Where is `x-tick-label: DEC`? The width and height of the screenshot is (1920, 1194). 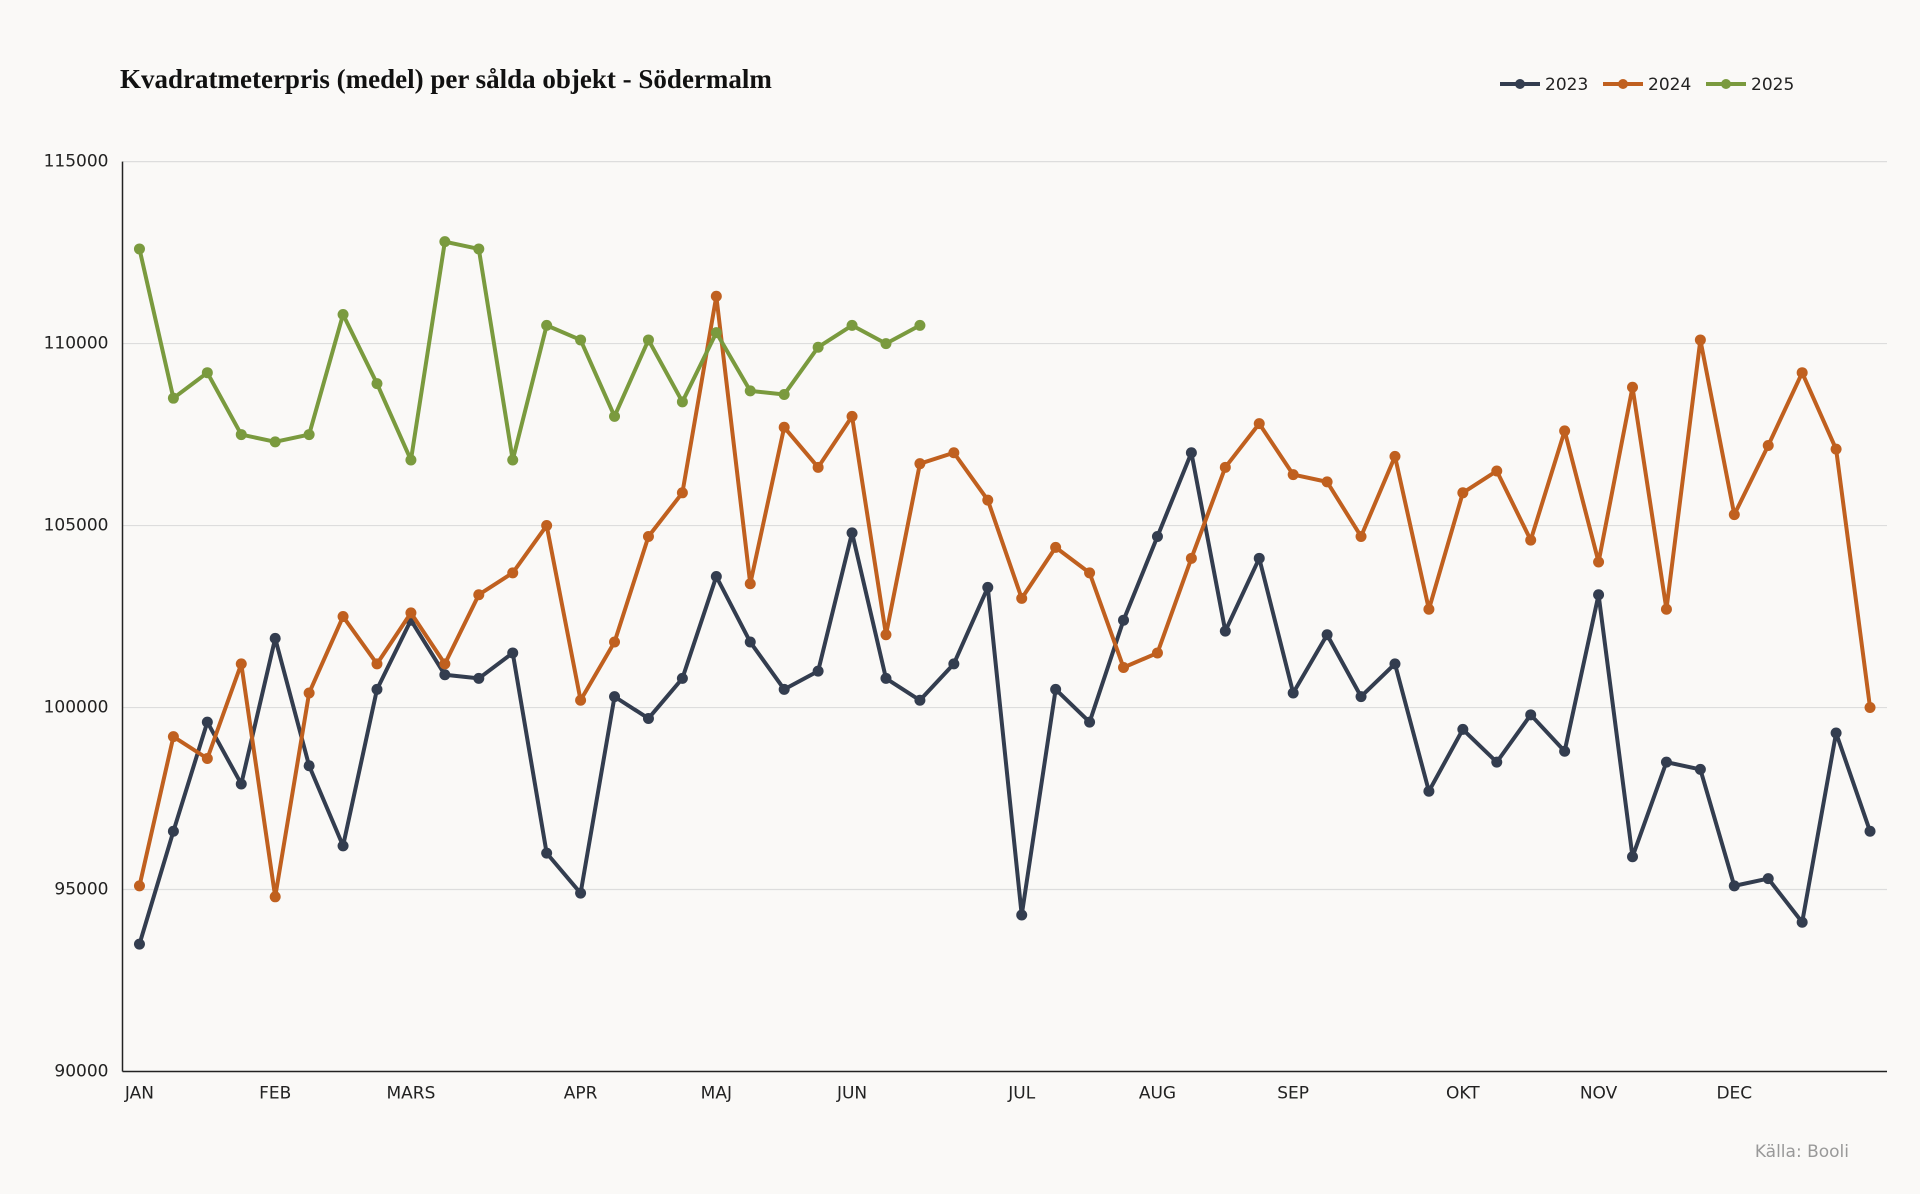
x-tick-label: DEC is located at coordinates (1734, 1094).